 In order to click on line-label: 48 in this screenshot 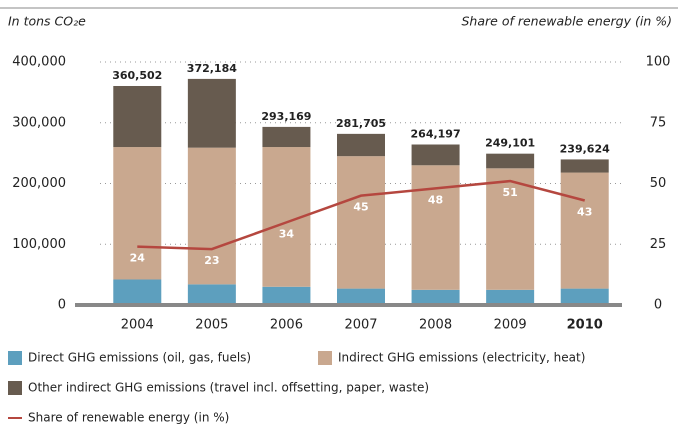, I will do `click(435, 199)`.